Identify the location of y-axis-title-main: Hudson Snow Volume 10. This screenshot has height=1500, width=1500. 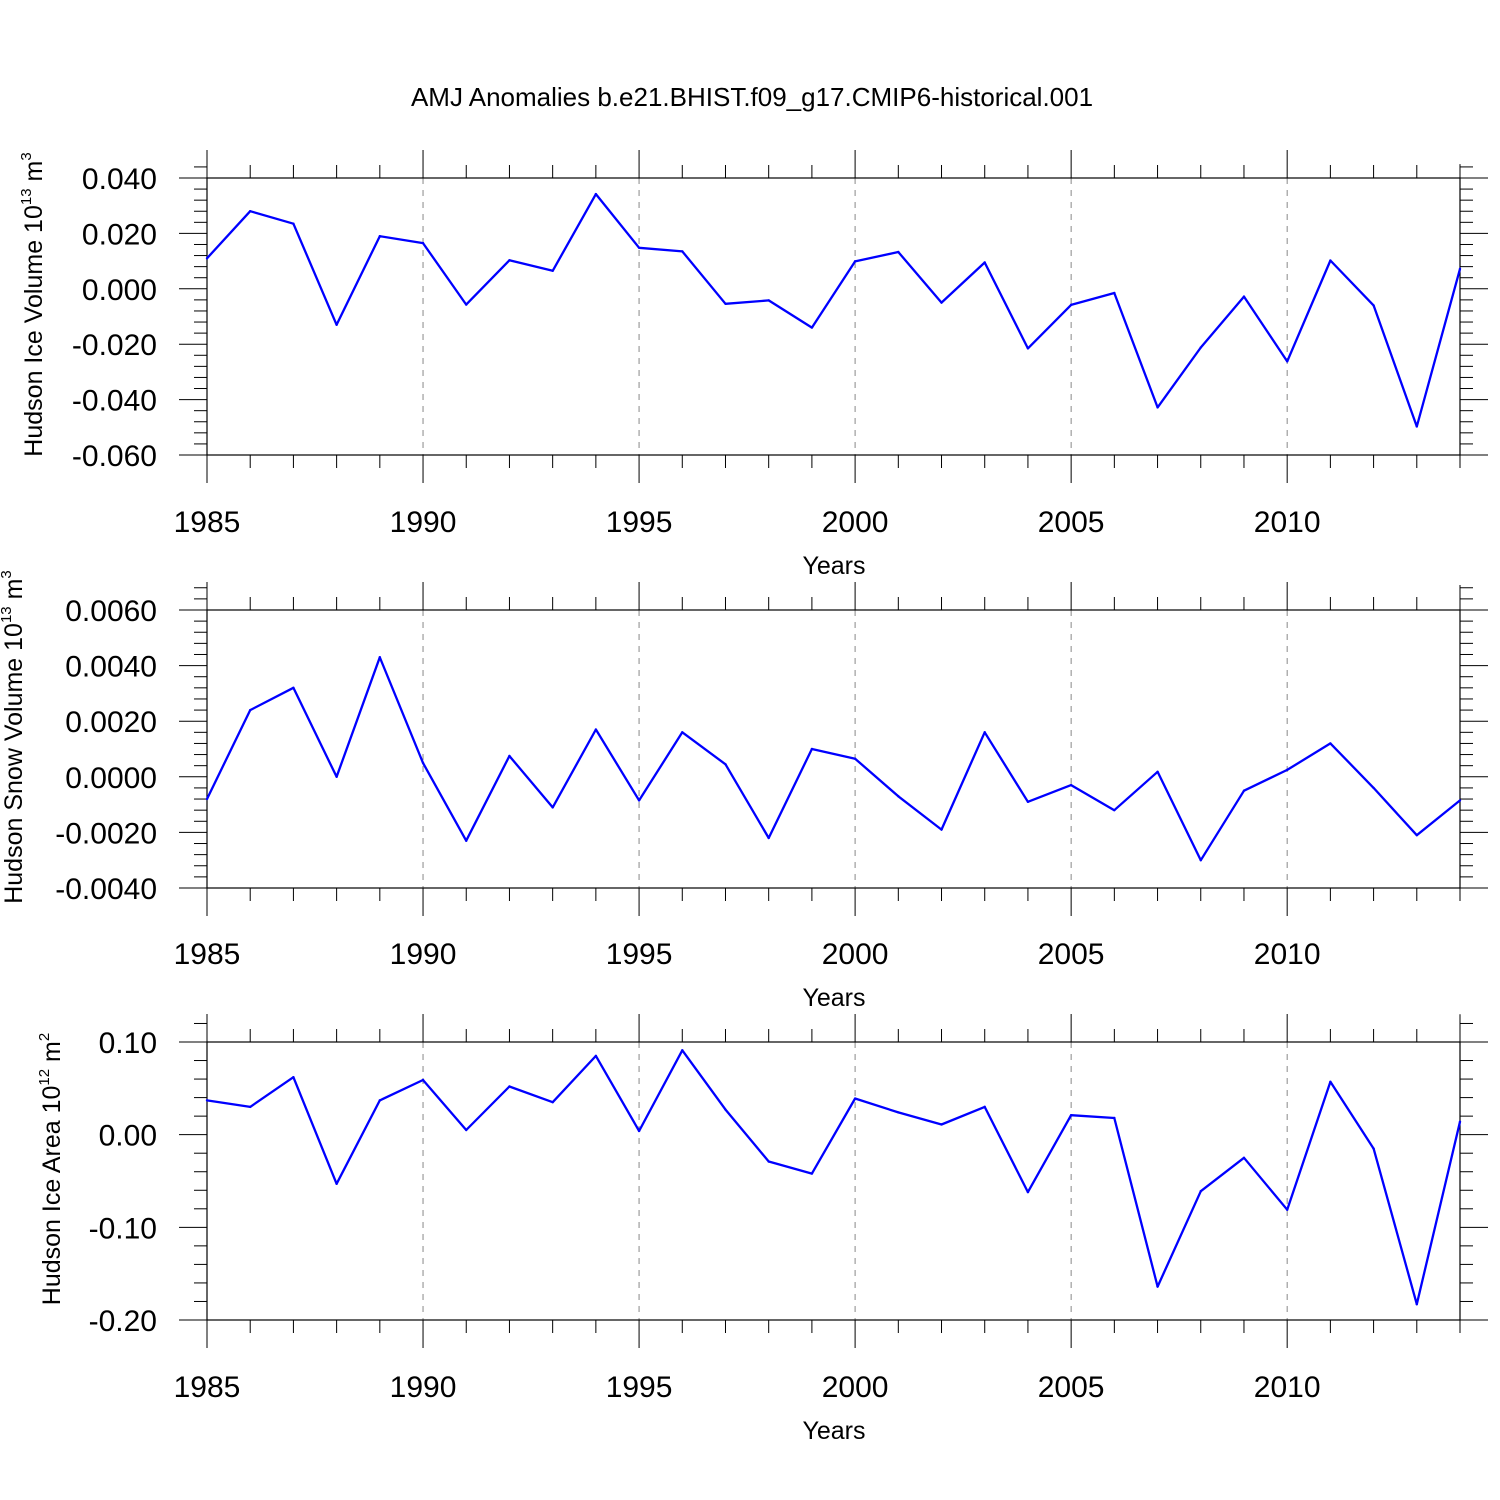
(14, 763).